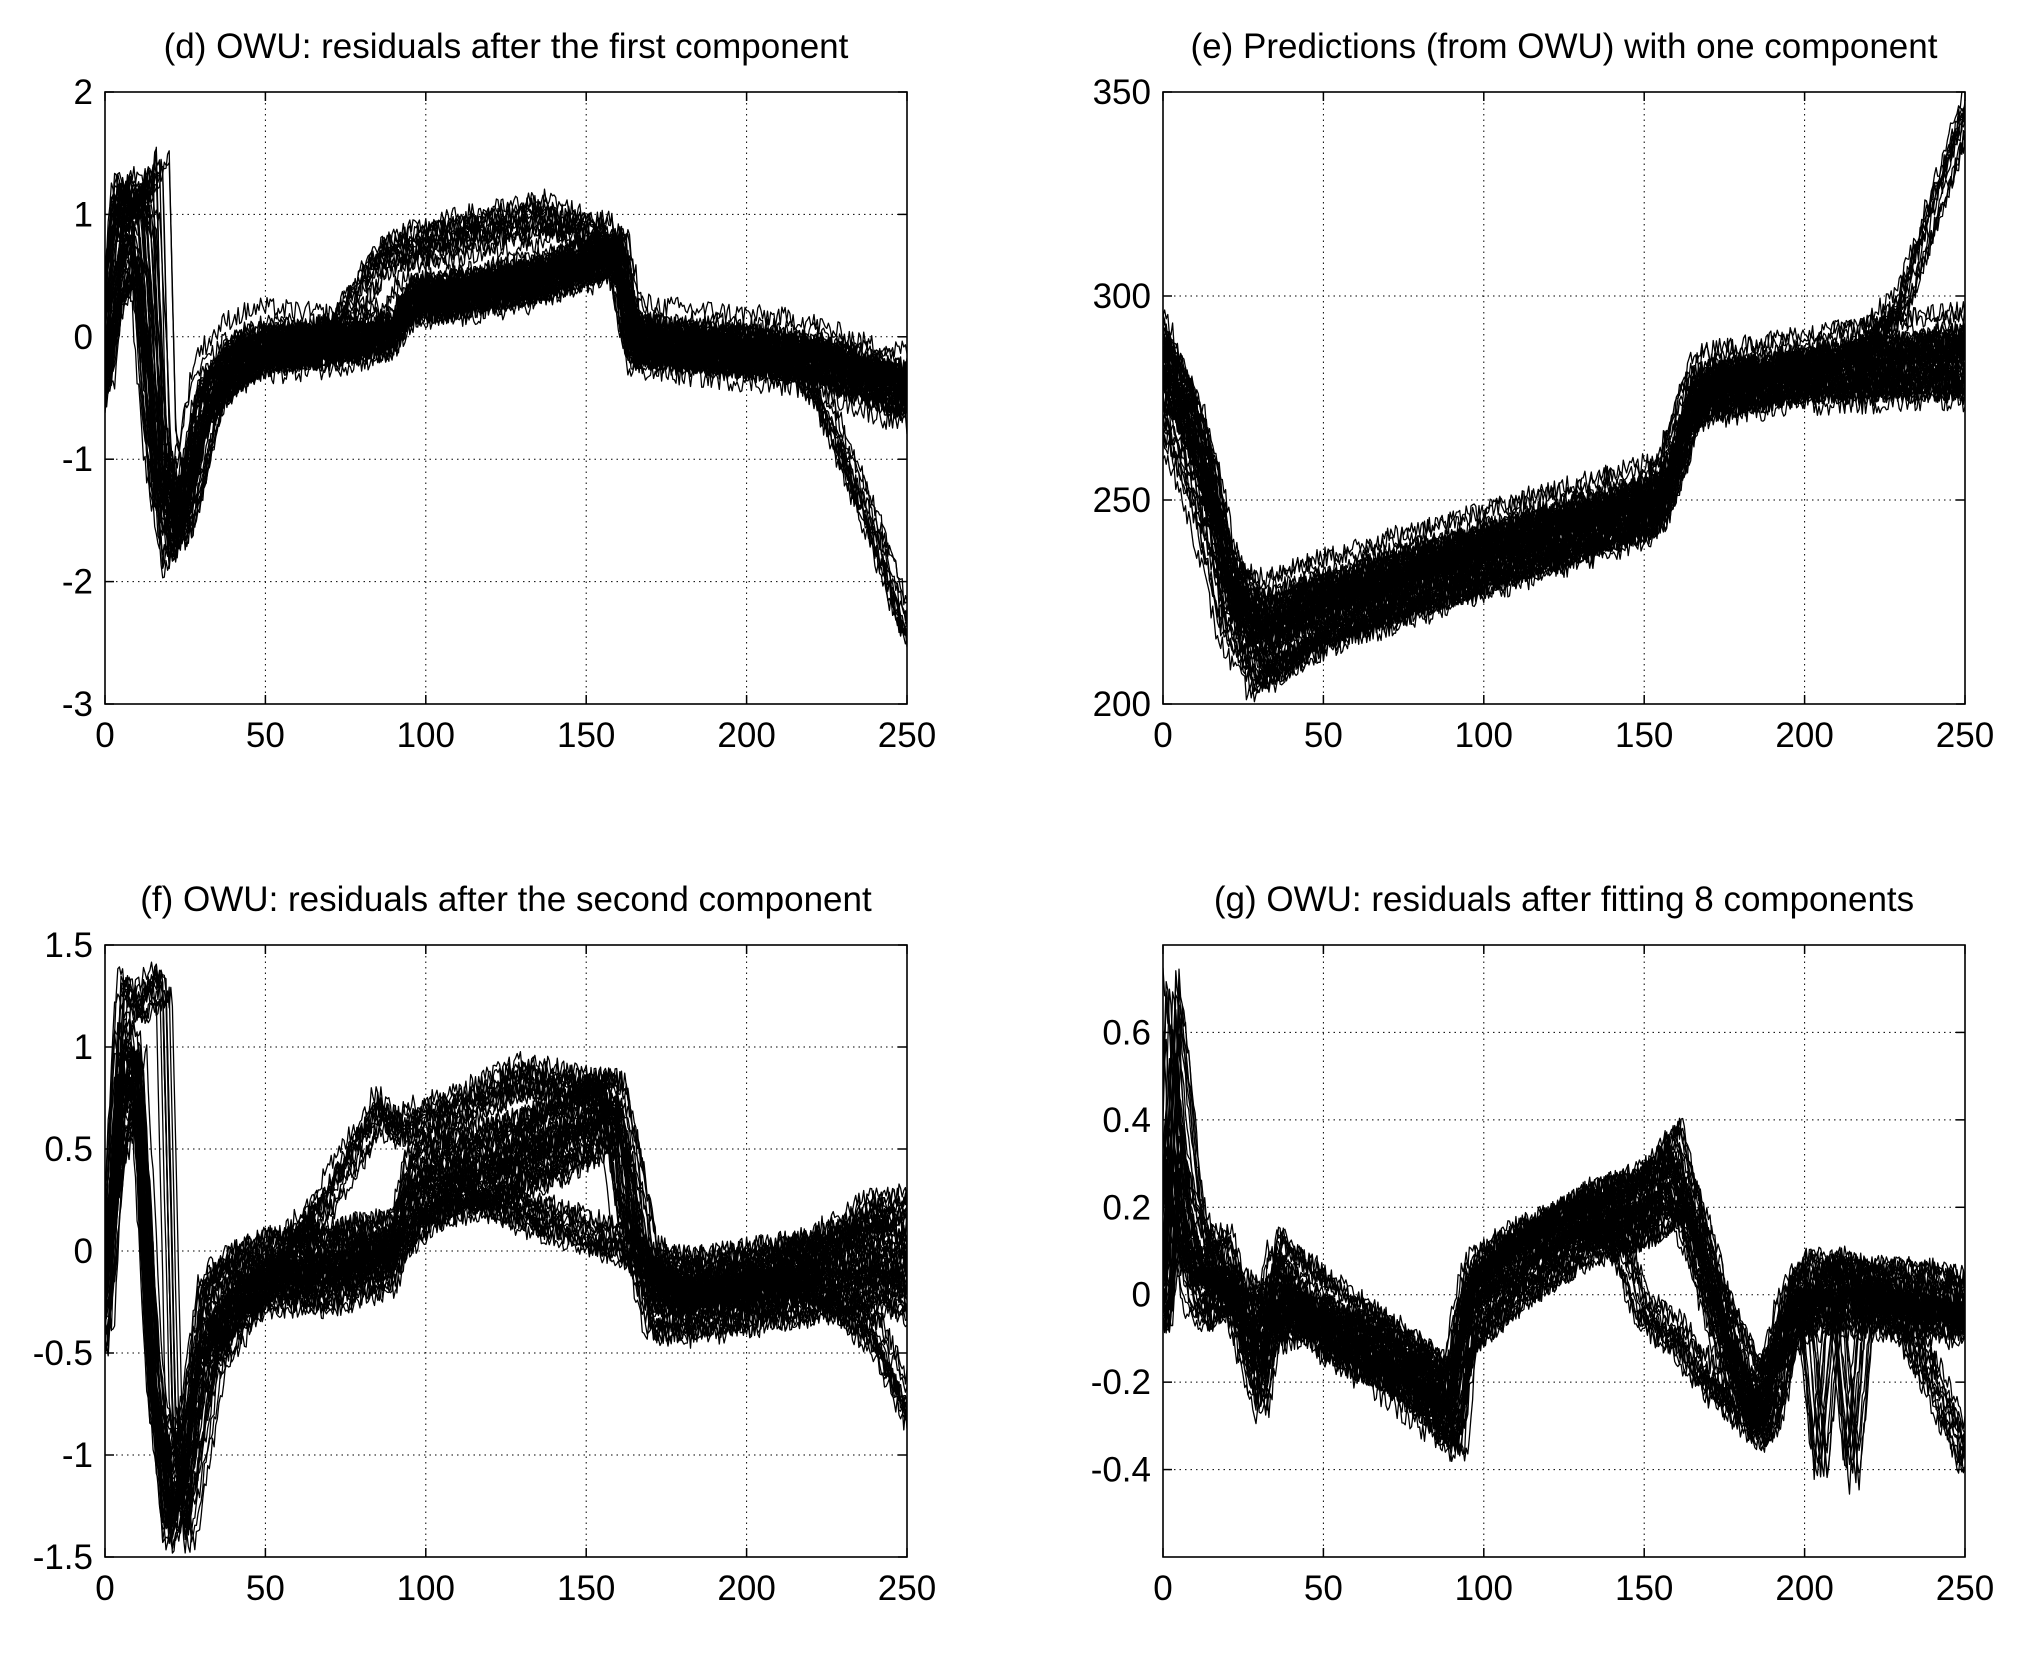 This screenshot has height=1656, width=2024. I want to click on y-tick-label: -1.5, so click(63, 1557).